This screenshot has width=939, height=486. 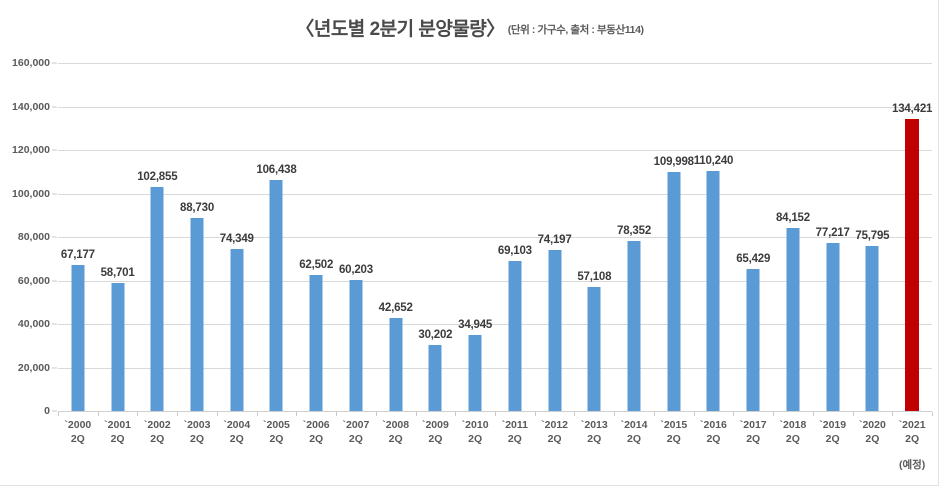 I want to click on y-axis-tick-label: 100,000, so click(x=31, y=193).